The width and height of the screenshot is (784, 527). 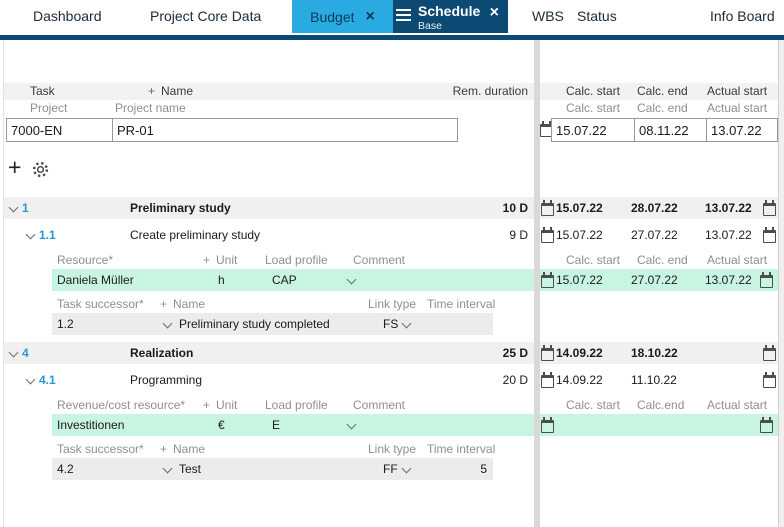 What do you see at coordinates (654, 280) in the screenshot?
I see `resource-calc-end: 27.07.22` at bounding box center [654, 280].